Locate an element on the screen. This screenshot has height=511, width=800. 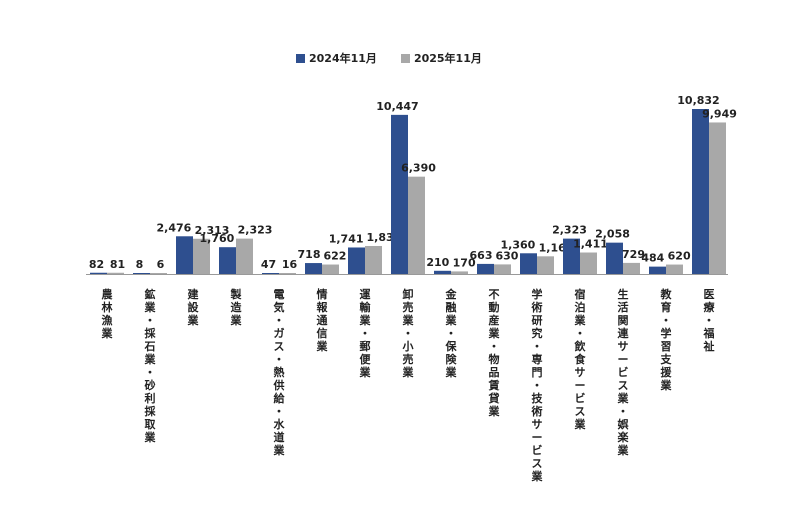
value-label-2025-4: 16 is located at coordinates (290, 264).